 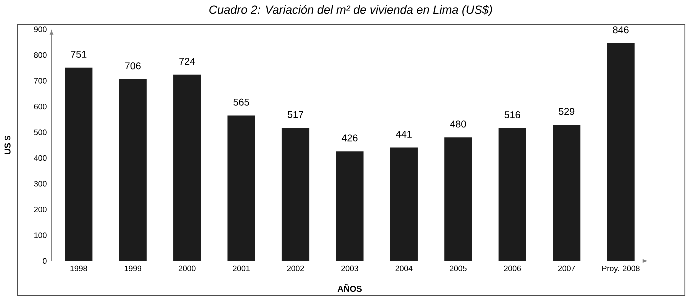 I want to click on data-label: 480, so click(x=458, y=124).